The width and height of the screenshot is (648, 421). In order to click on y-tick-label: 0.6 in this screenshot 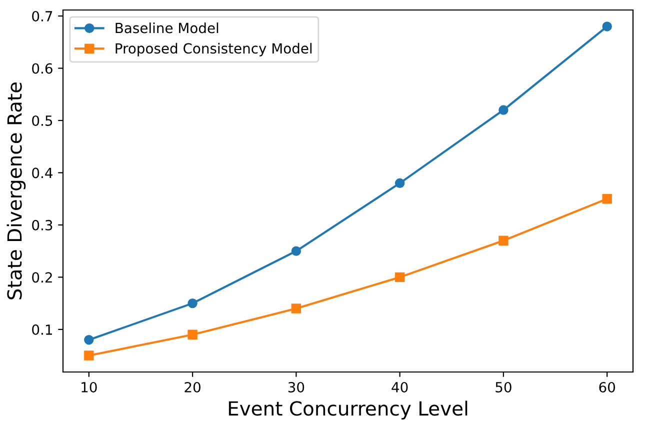, I will do `click(42, 68)`.